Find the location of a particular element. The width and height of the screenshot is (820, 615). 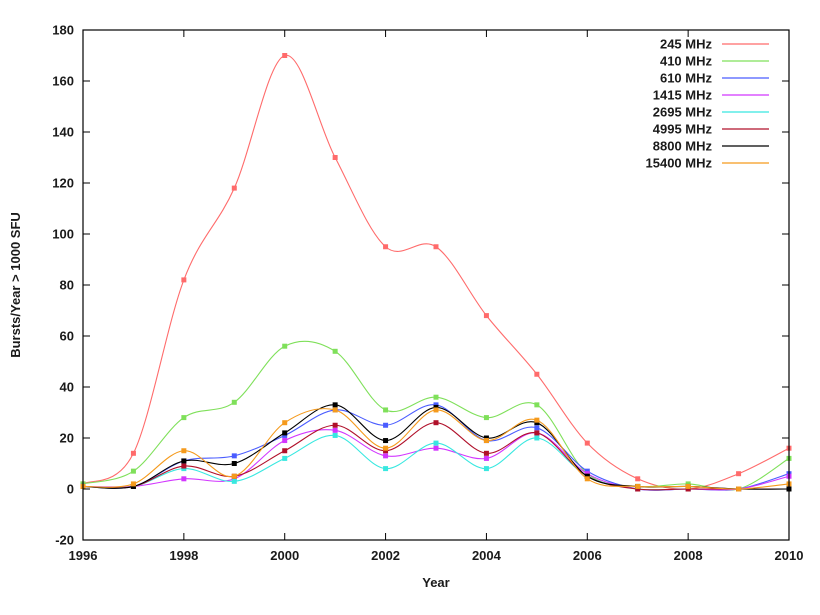

x-tick-label: 2010 is located at coordinates (789, 555).